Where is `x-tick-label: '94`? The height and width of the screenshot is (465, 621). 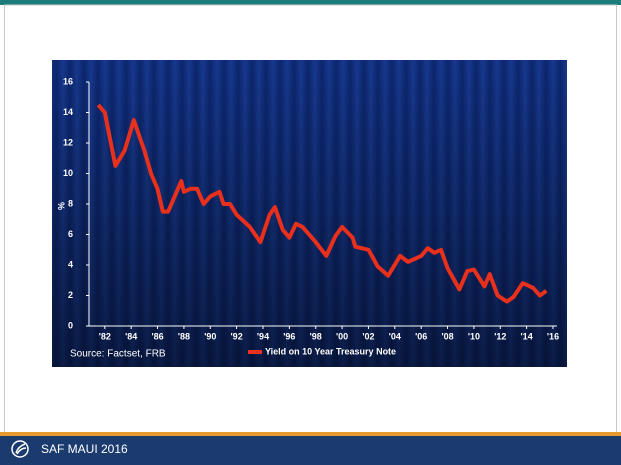
x-tick-label: '94 is located at coordinates (263, 336).